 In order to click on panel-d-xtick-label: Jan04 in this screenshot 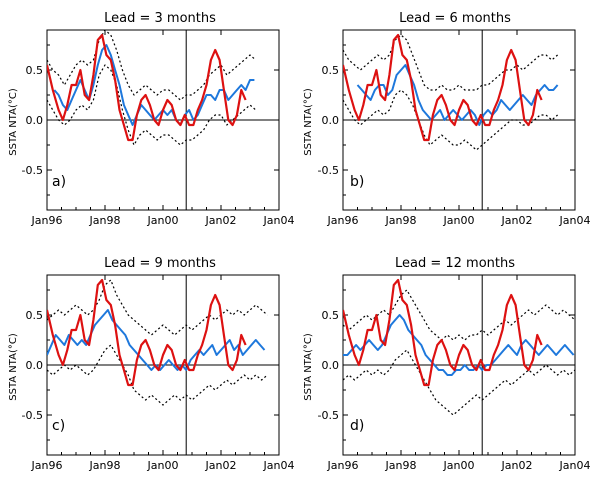, I will do `click(575, 465)`.